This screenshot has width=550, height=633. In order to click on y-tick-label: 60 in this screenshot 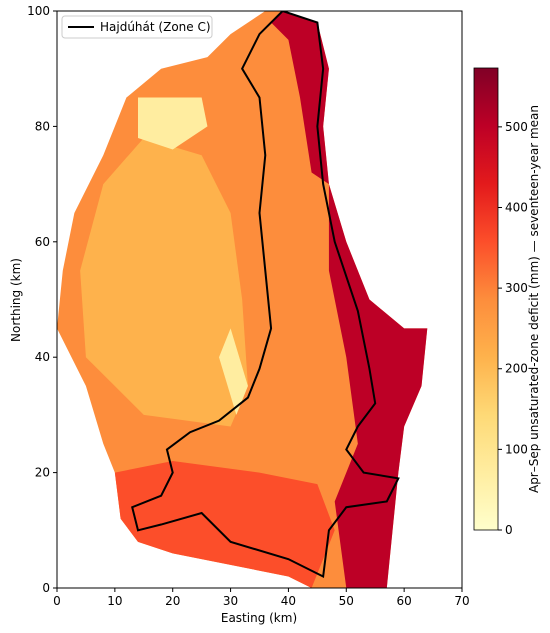, I will do `click(42, 242)`.